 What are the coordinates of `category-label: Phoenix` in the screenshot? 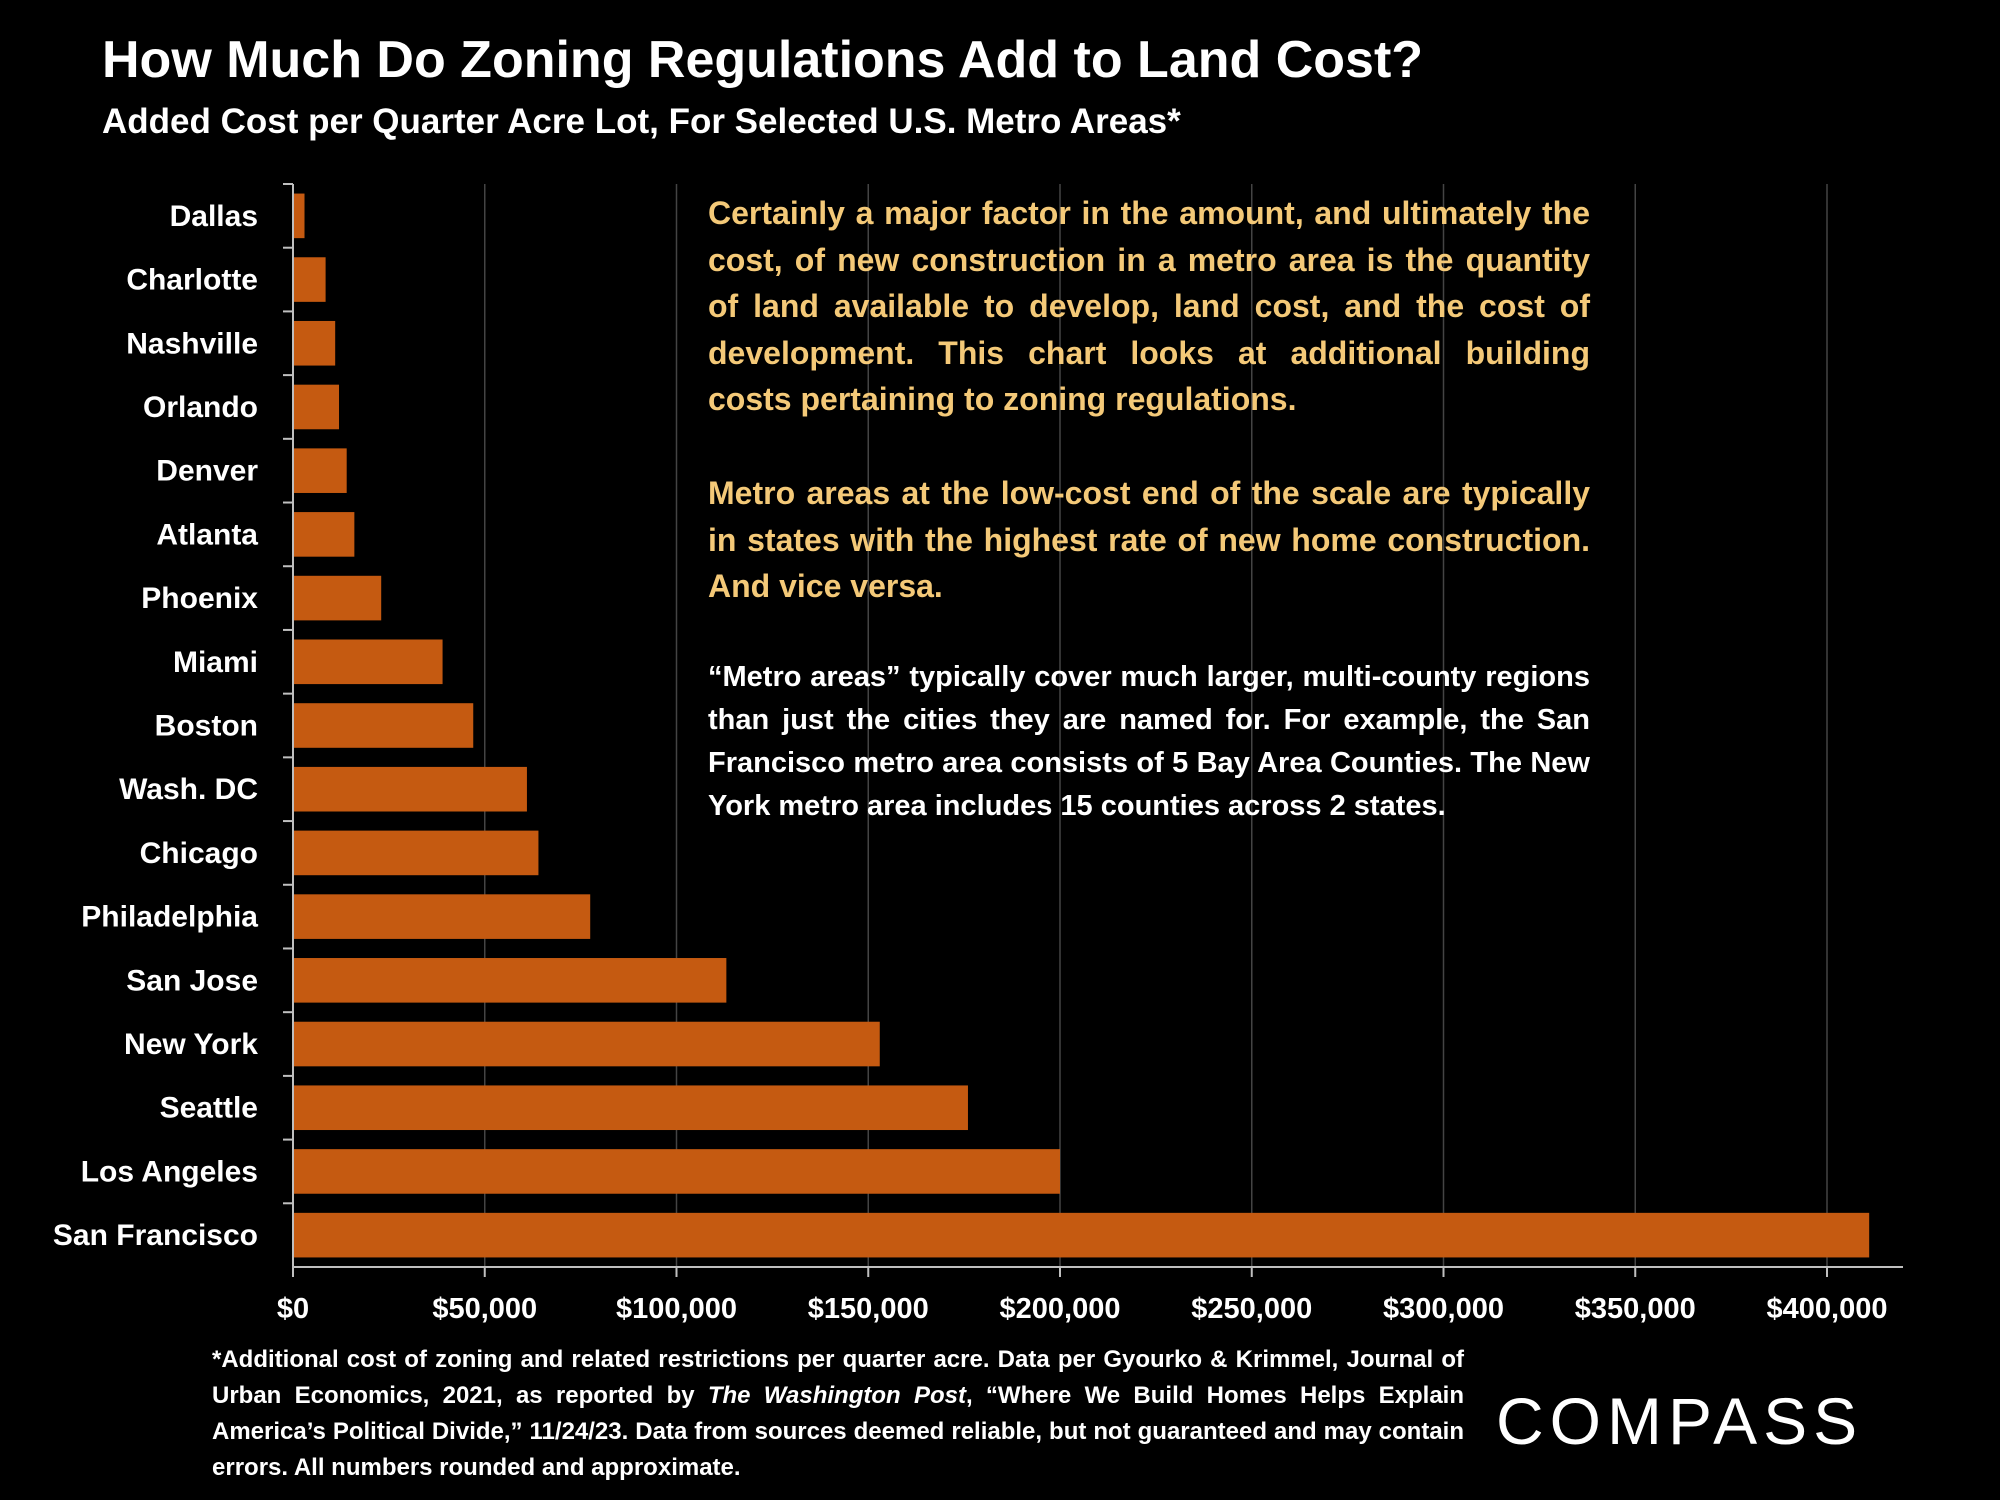 It's located at (199, 598).